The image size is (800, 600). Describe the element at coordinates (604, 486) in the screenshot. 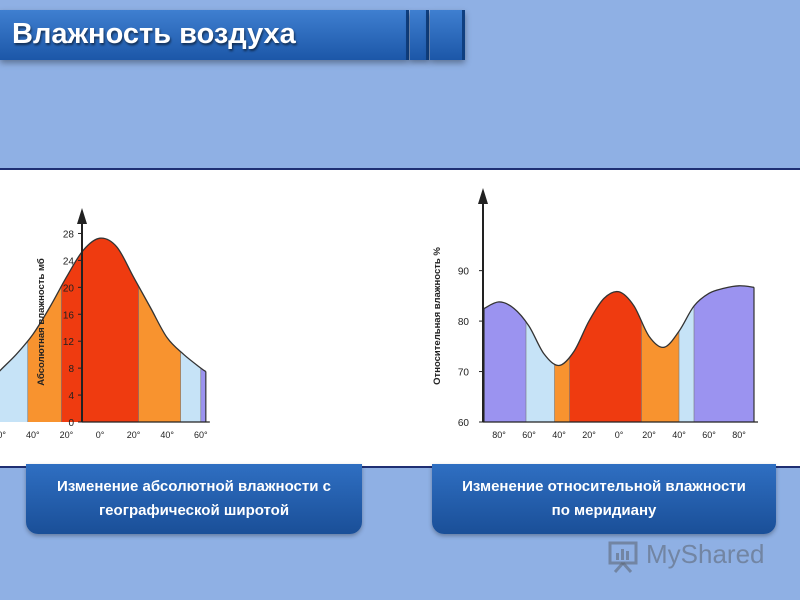

I see `caption-line: Изменение относительной влажности` at that location.